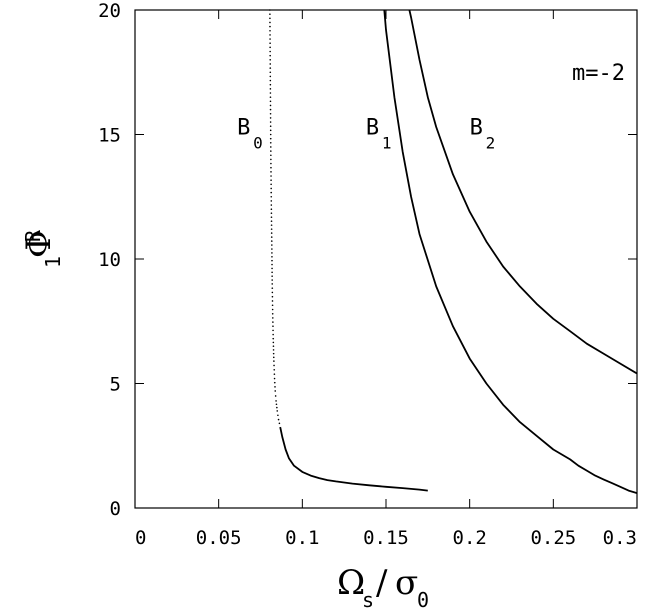 This screenshot has height=610, width=653. Describe the element at coordinates (33, 235) in the screenshot. I see `y-axis-label-superscript: R` at that location.